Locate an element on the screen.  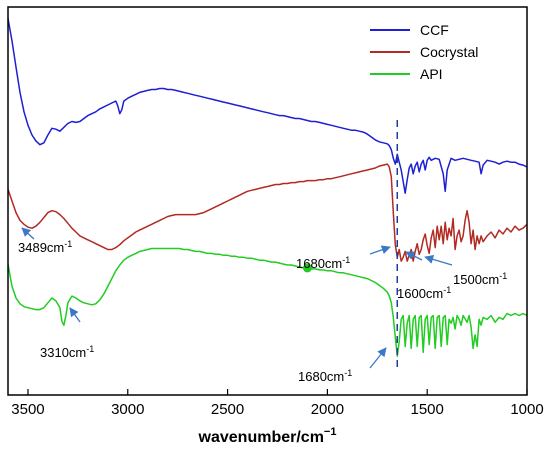
x-axis-title: wavenumber/cm−1 is located at coordinates (267, 436).